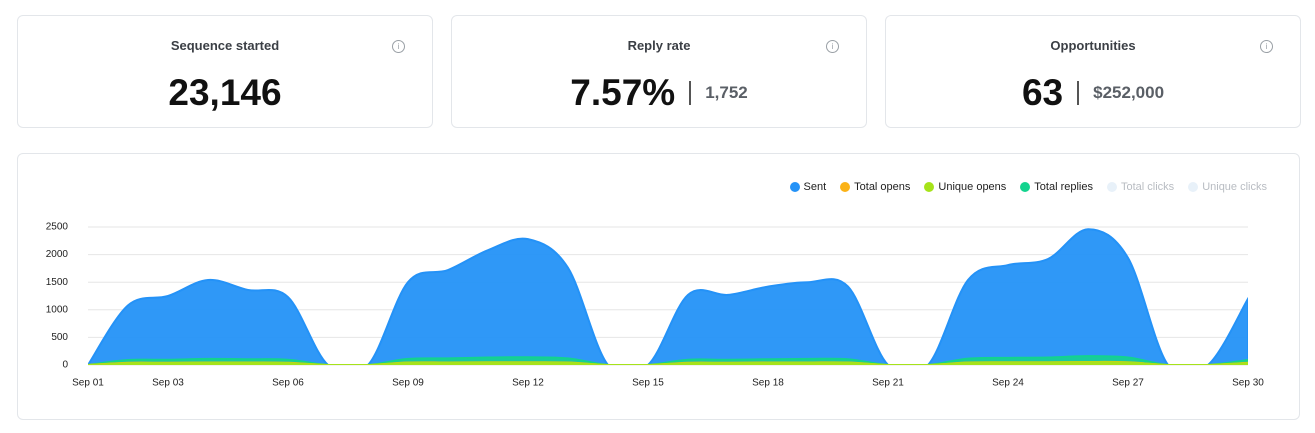 The width and height of the screenshot is (1315, 433). What do you see at coordinates (225, 45) in the screenshot?
I see `card-title: Sequence started` at bounding box center [225, 45].